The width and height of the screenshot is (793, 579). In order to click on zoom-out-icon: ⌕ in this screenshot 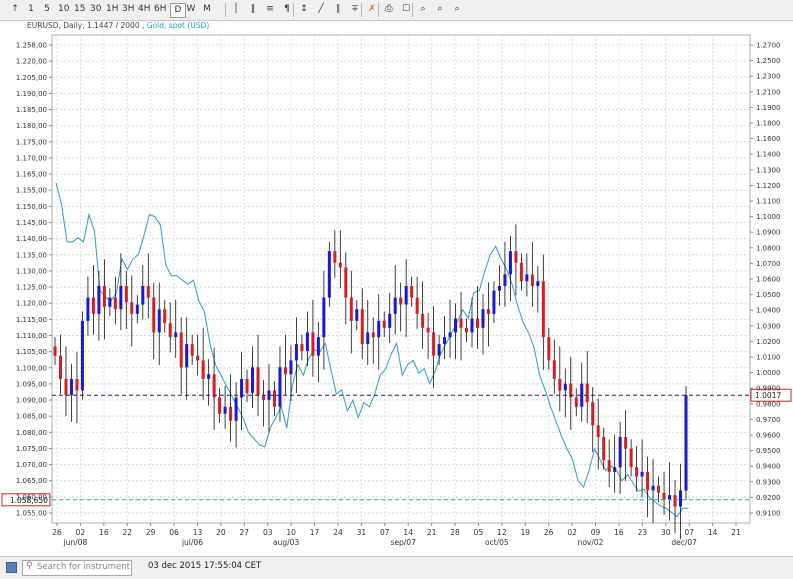, I will do `click(440, 9)`.